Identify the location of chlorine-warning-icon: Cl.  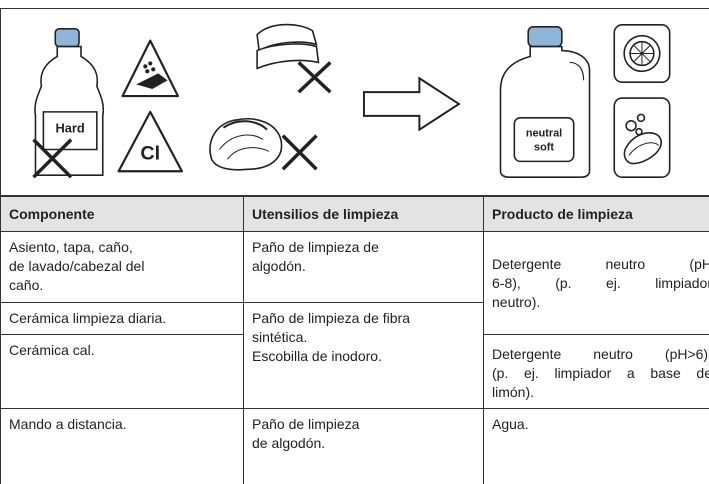
(150, 141).